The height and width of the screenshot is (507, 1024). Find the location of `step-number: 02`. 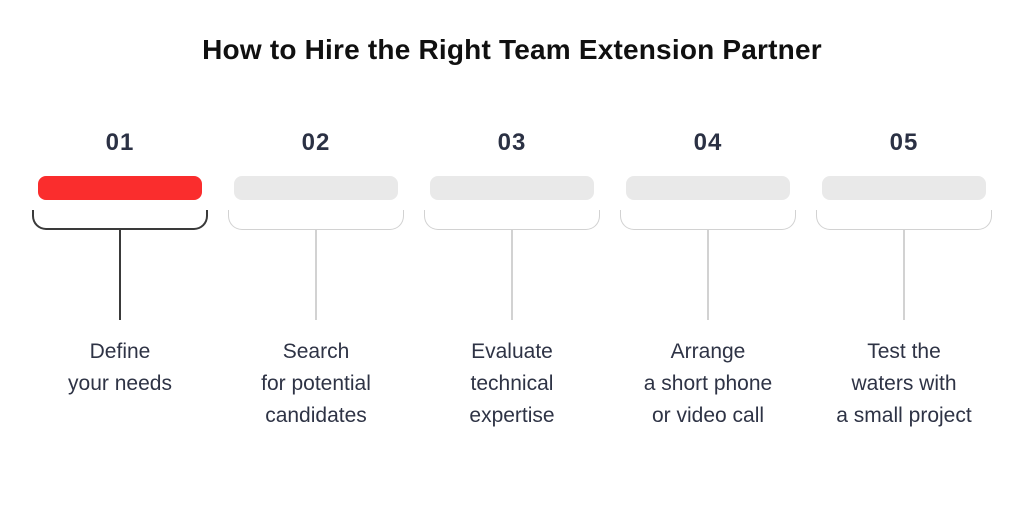

step-number: 02 is located at coordinates (316, 142).